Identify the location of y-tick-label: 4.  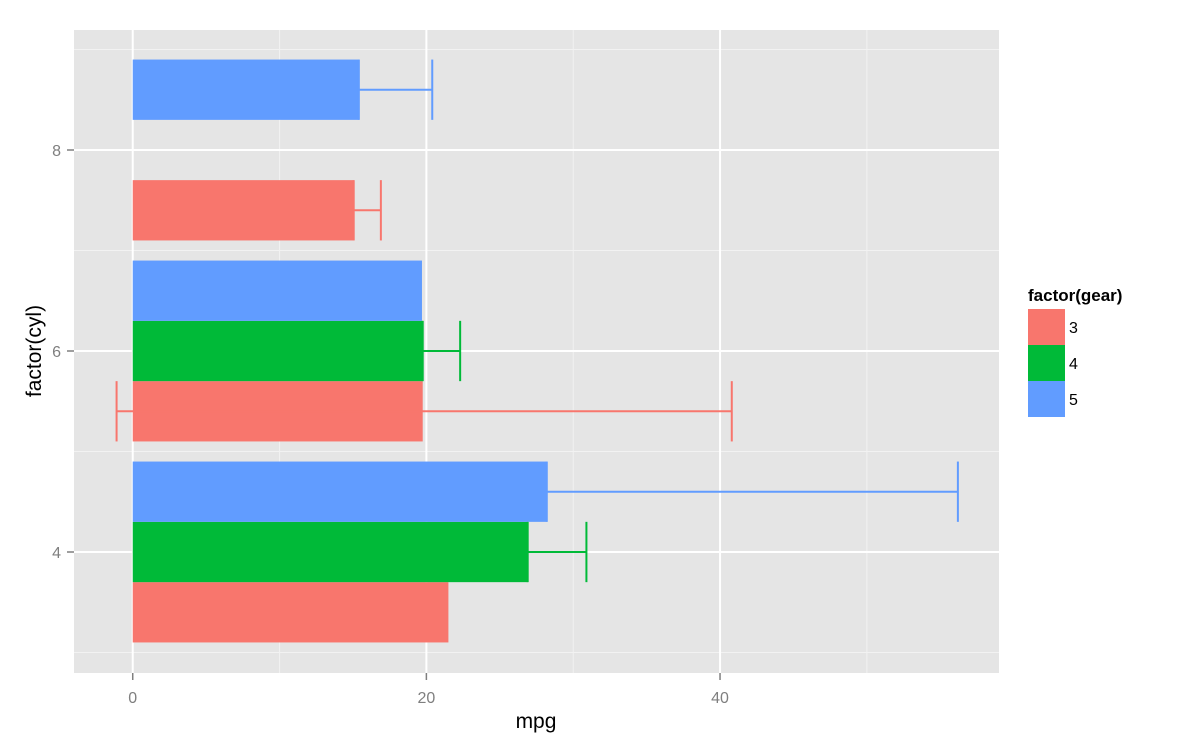
(56, 553).